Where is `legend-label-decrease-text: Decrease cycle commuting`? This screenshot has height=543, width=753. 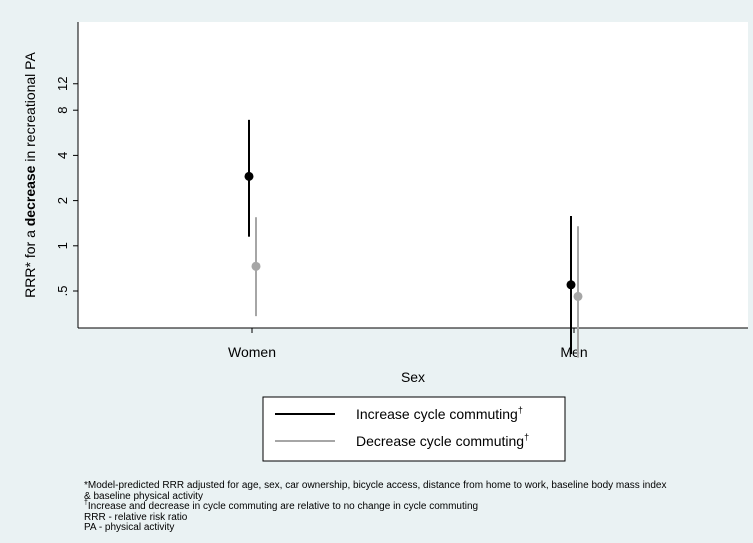
legend-label-decrease-text: Decrease cycle commuting is located at coordinates (440, 441).